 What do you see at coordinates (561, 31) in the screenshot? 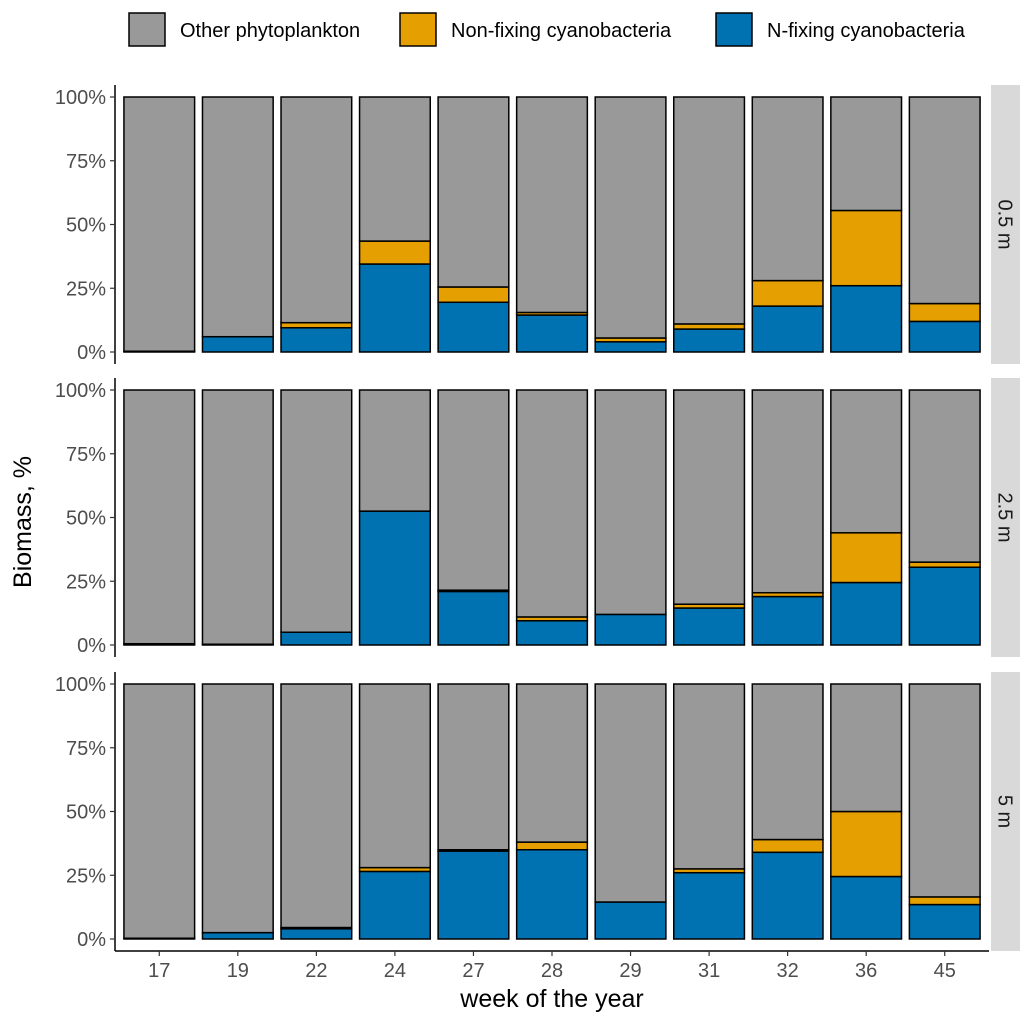
I see `legend-label: Non-fixing cyanobacteria` at bounding box center [561, 31].